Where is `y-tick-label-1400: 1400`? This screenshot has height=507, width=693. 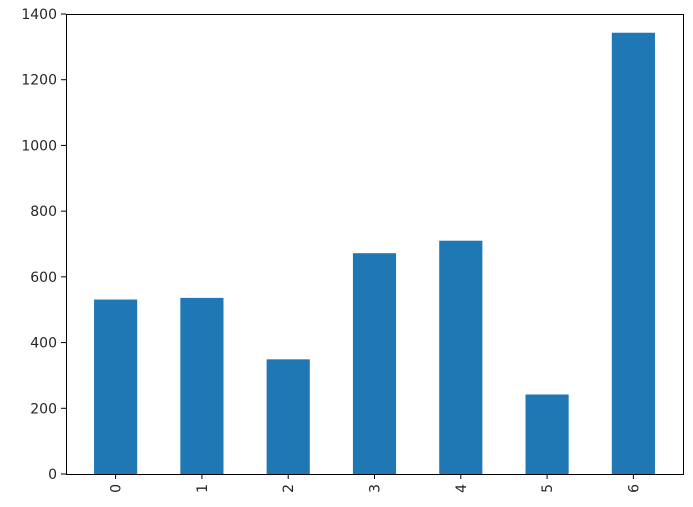 y-tick-label-1400: 1400 is located at coordinates (39, 15).